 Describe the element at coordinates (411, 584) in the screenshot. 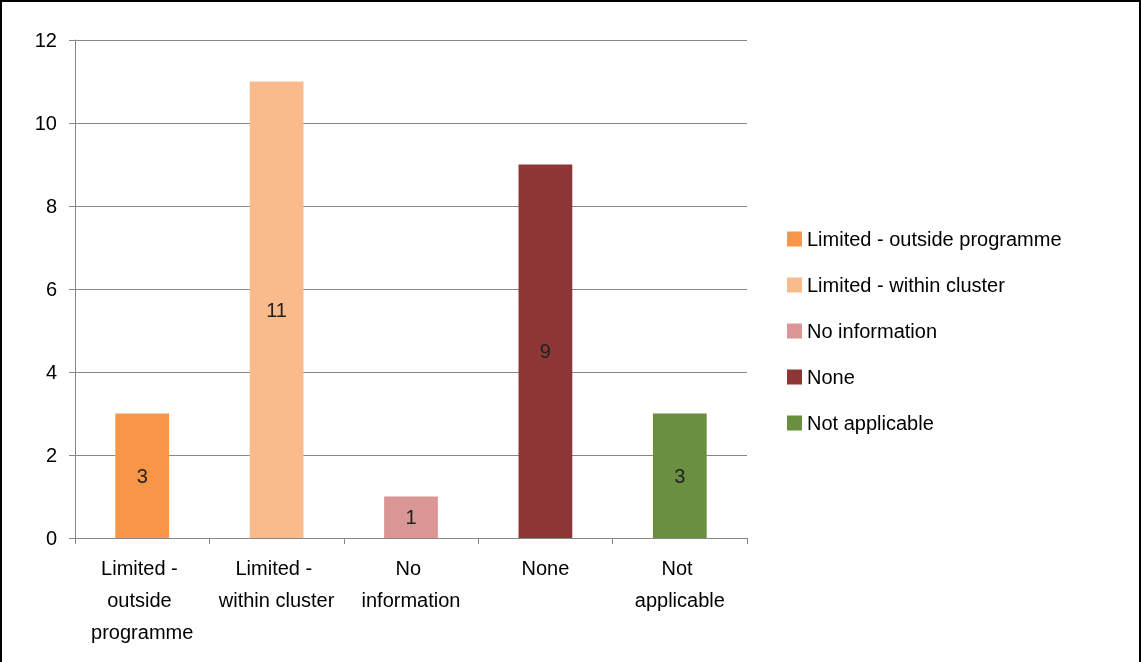

I see `x-tick-label: No information` at that location.